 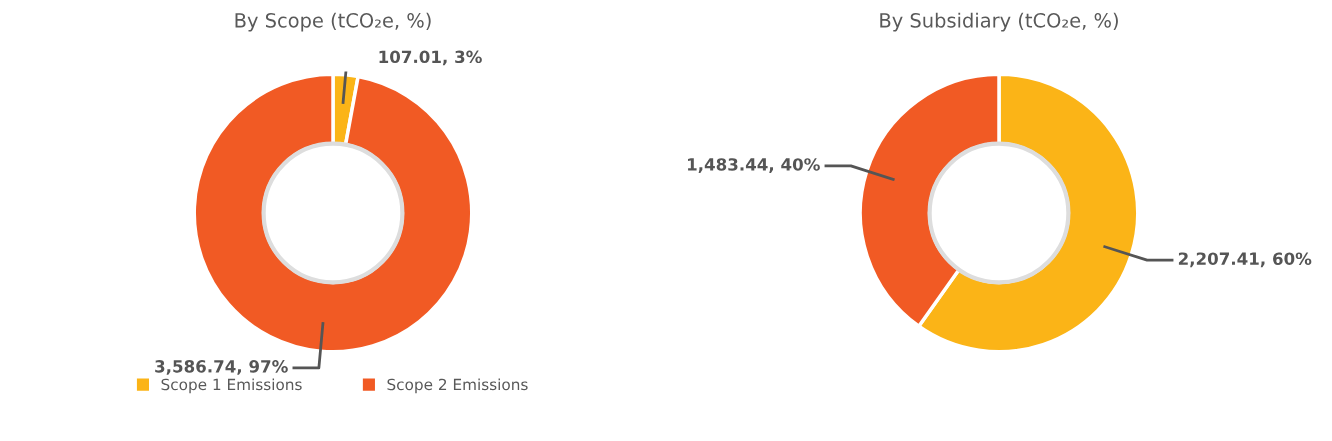 I want to click on chart-title: By Scope (tCO₂e, %), so click(x=333, y=22).